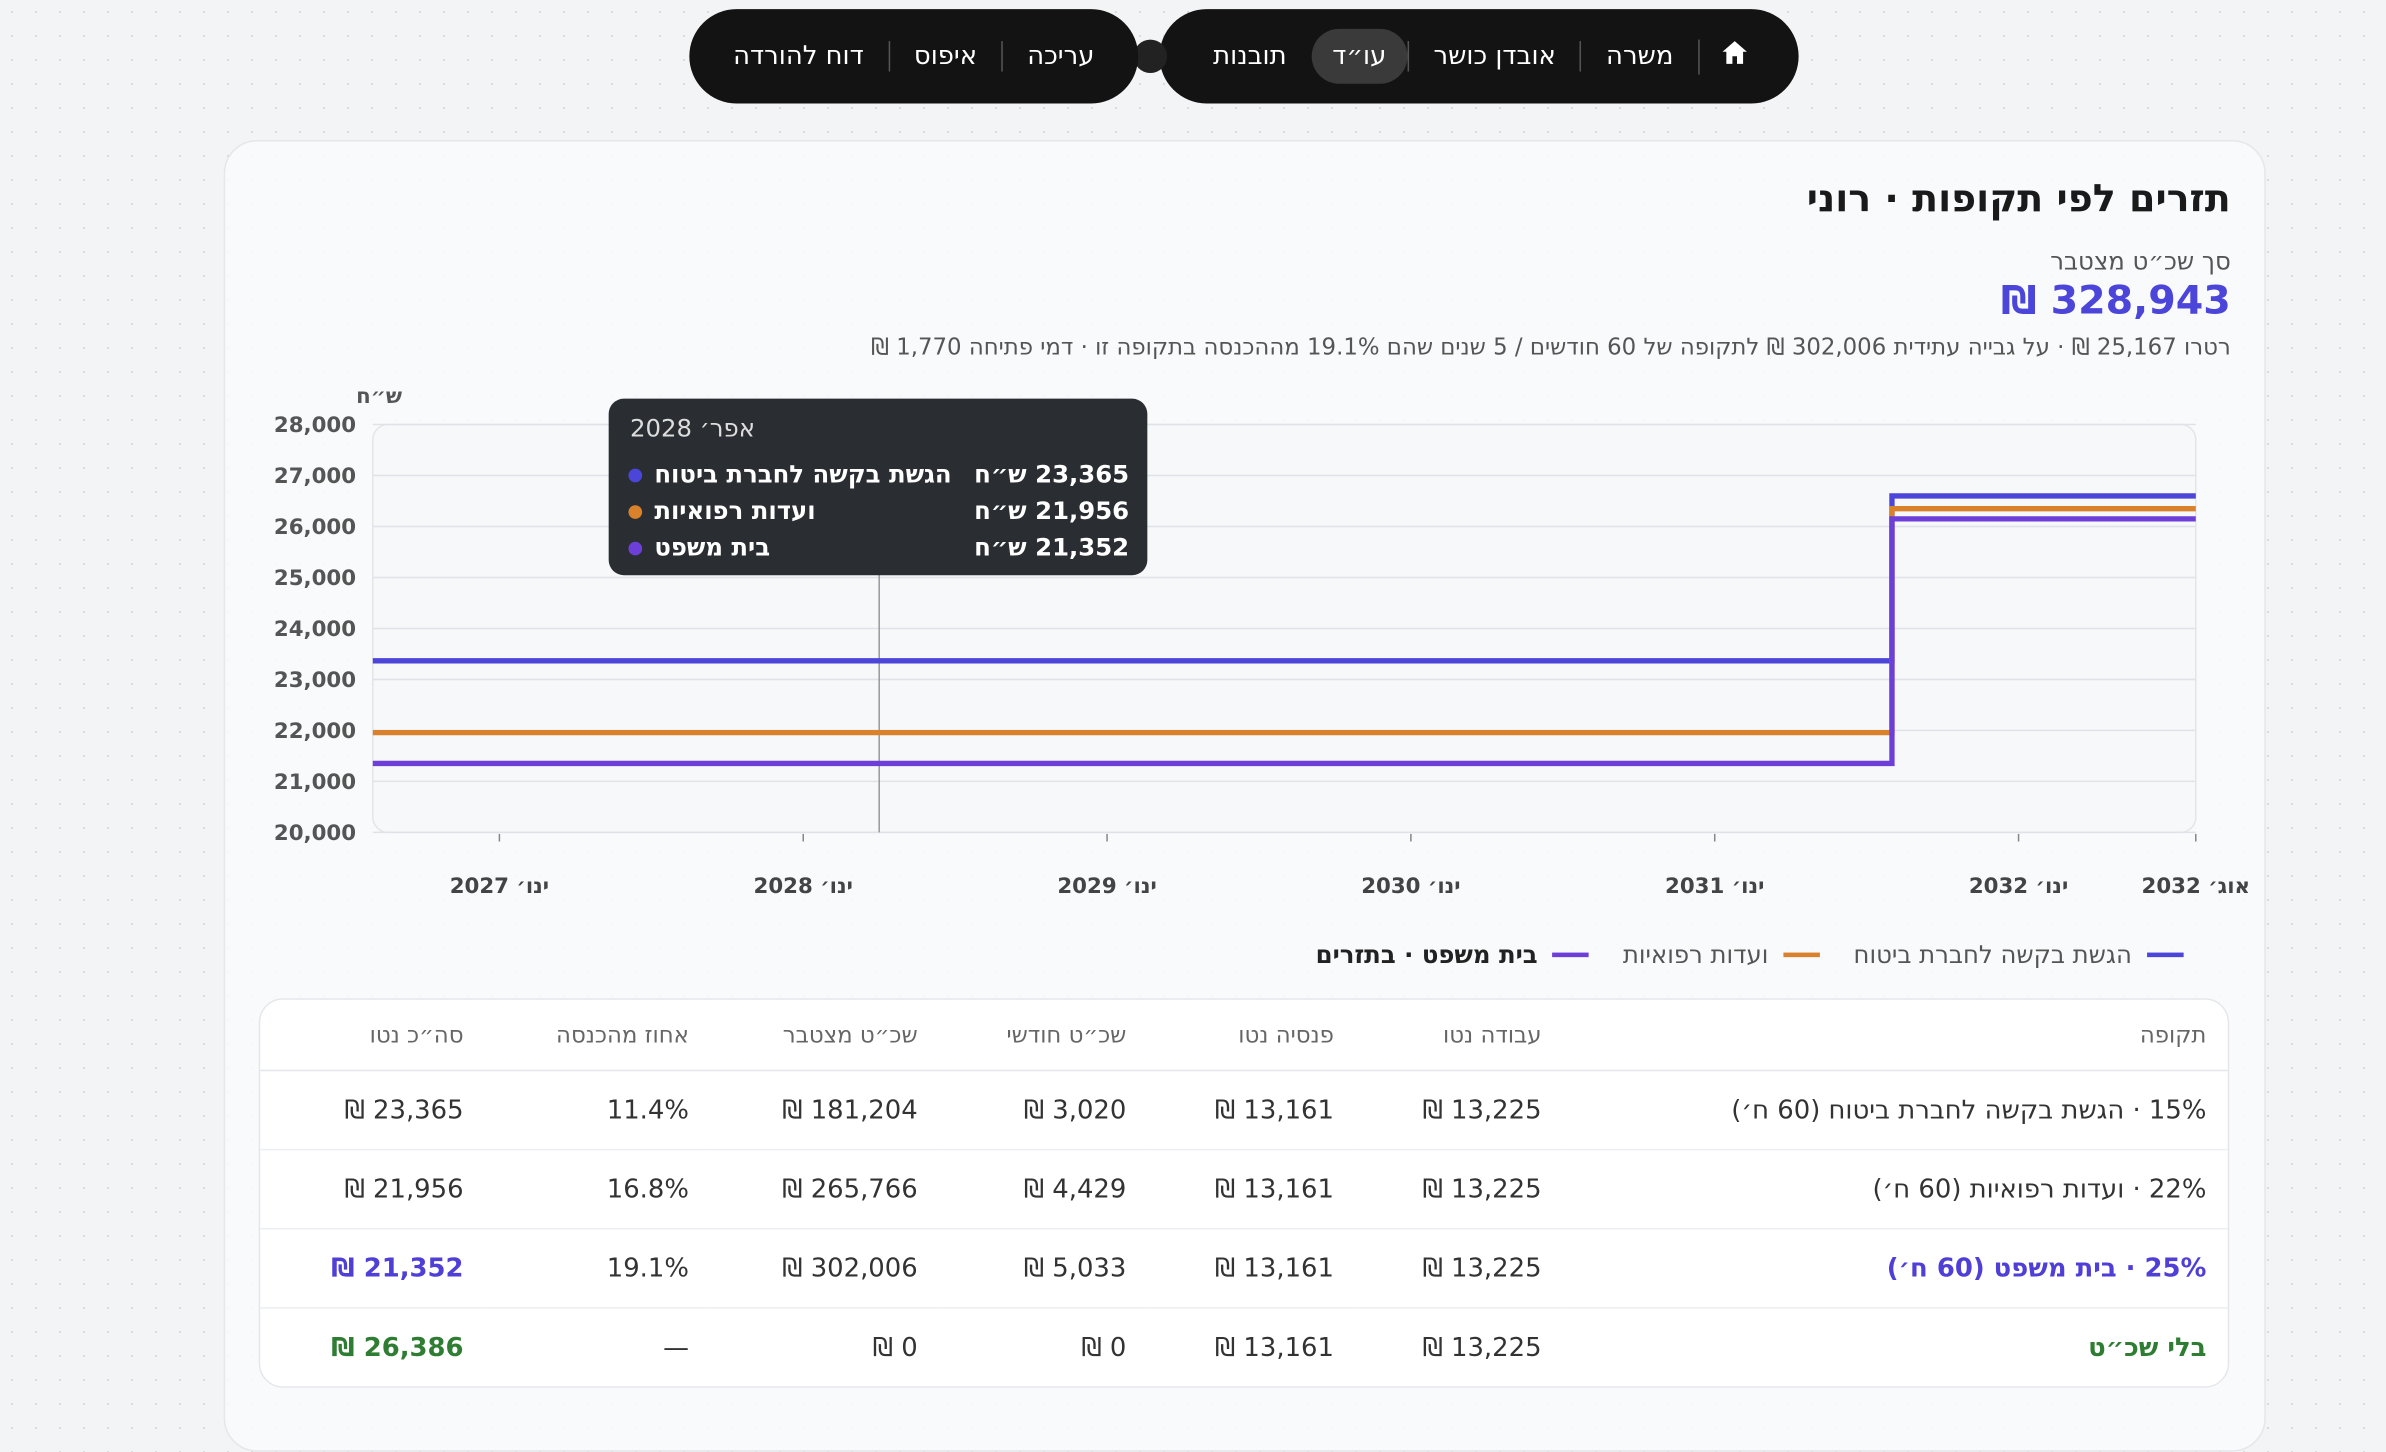  Describe the element at coordinates (712, 547) in the screenshot. I see `tooltip-series: בית משפט` at that location.